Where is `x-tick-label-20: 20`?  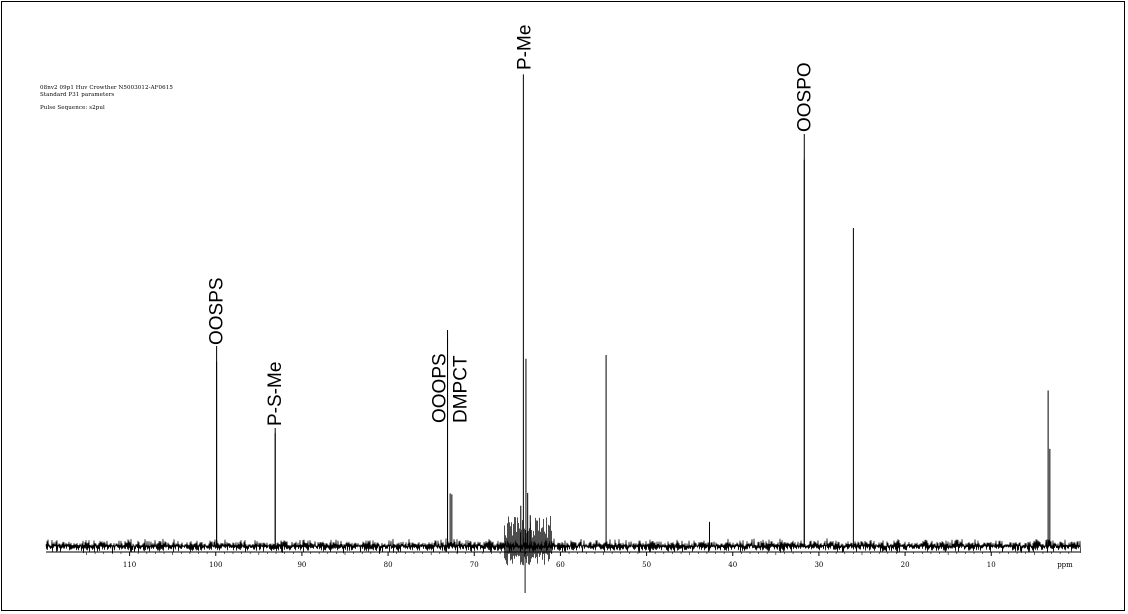
x-tick-label-20: 20 is located at coordinates (905, 565).